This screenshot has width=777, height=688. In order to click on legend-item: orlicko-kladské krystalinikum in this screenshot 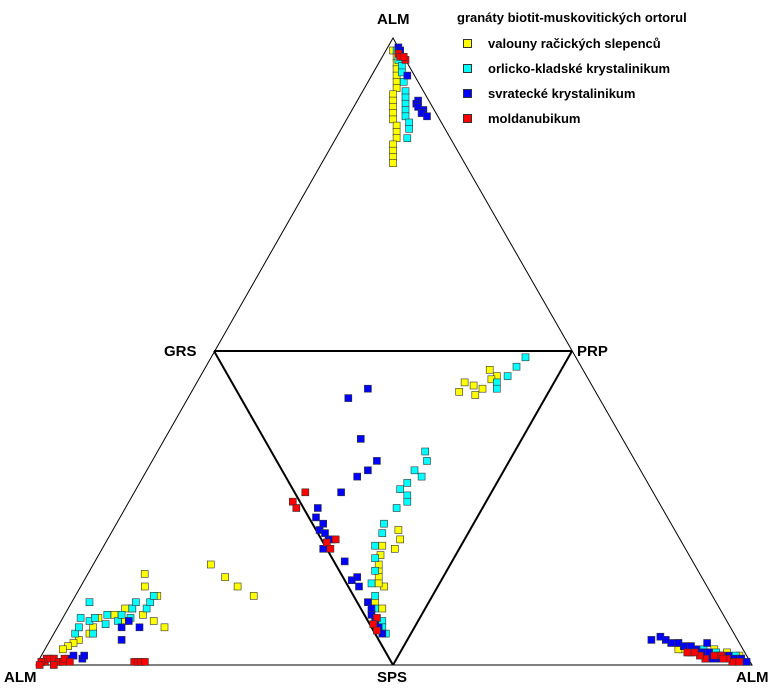, I will do `click(575, 68)`.